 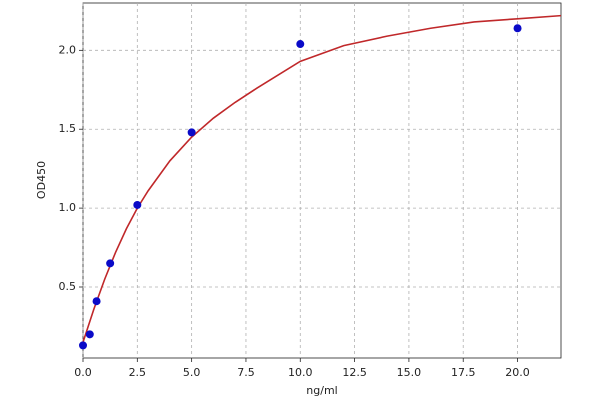 I want to click on x-tick-label: 12.5, so click(x=354, y=372).